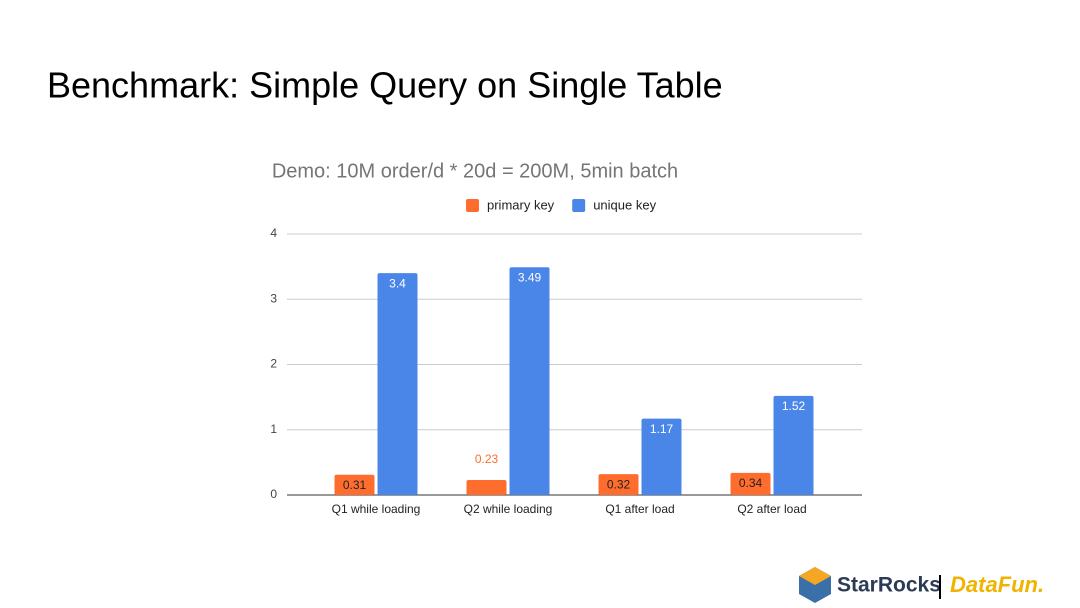 The height and width of the screenshot is (608, 1080). Describe the element at coordinates (508, 509) in the screenshot. I see `x-tick-label: Q2 while loading` at that location.